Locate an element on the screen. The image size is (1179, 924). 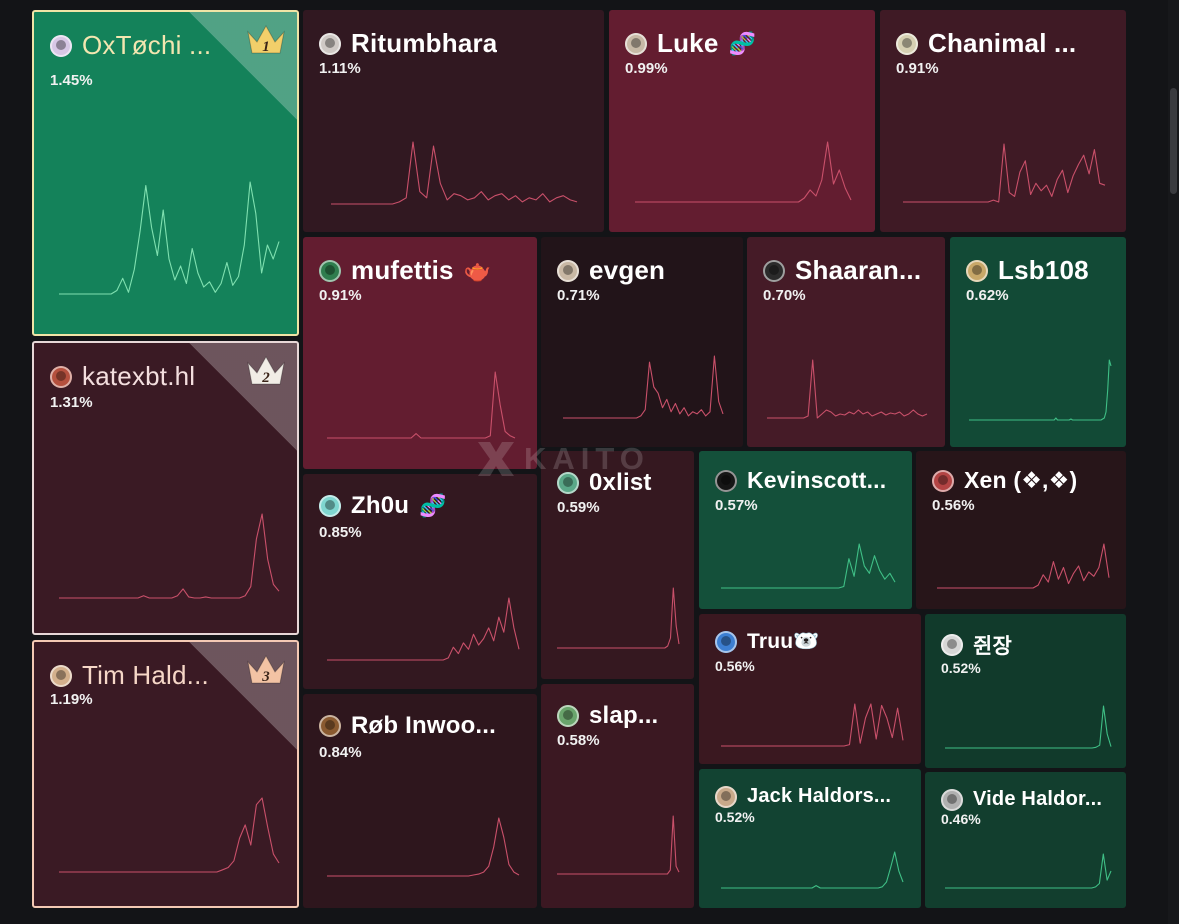
leaderboard-tile: Kevinscott... 0.57% is located at coordinates (805, 530).